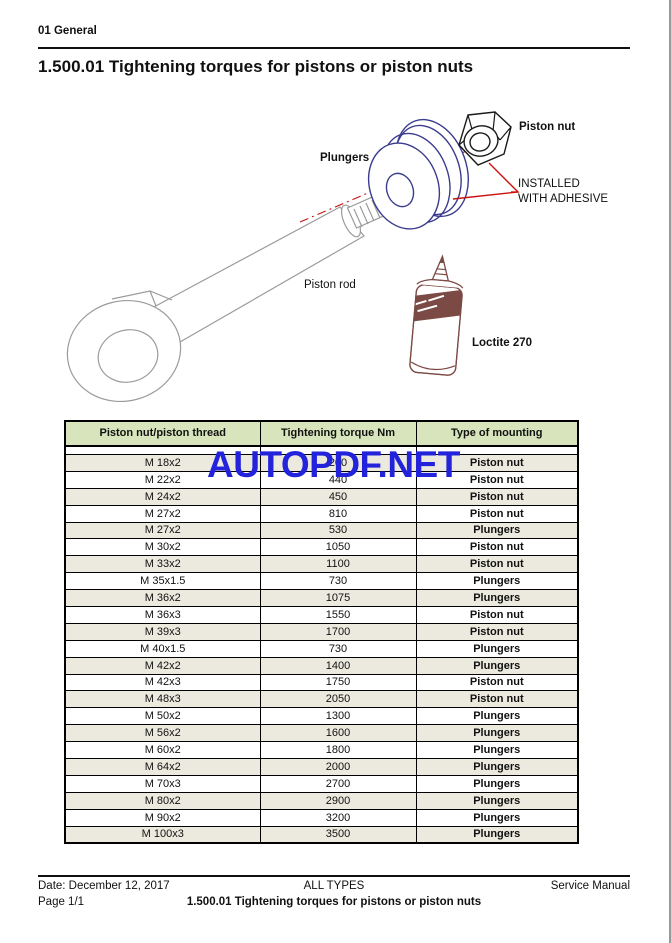  What do you see at coordinates (162, 433) in the screenshot?
I see `header-thread: Piston nut/piston thread` at bounding box center [162, 433].